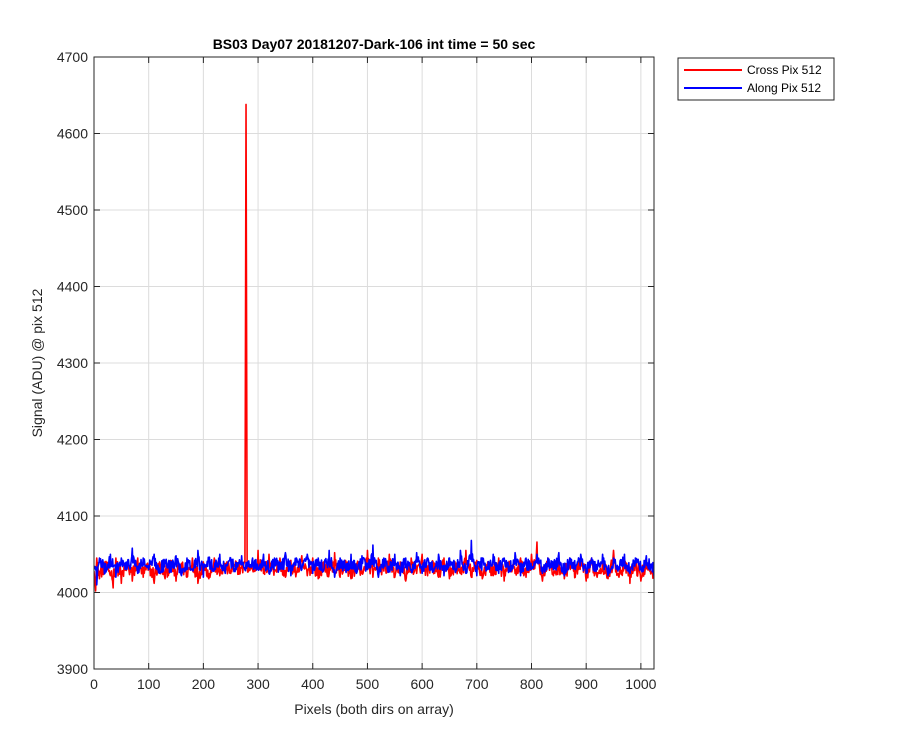  Describe the element at coordinates (204, 684) in the screenshot. I see `x-tick-label: 200` at that location.